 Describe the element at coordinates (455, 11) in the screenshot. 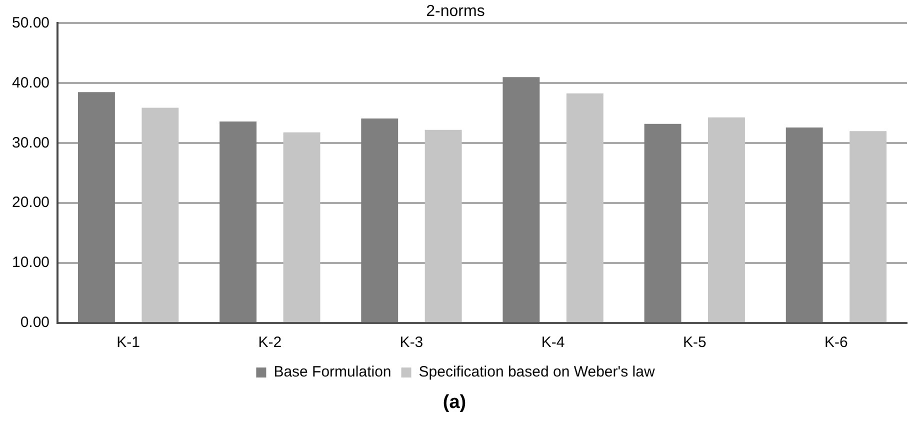

I see `chart-title: 2-norms` at that location.